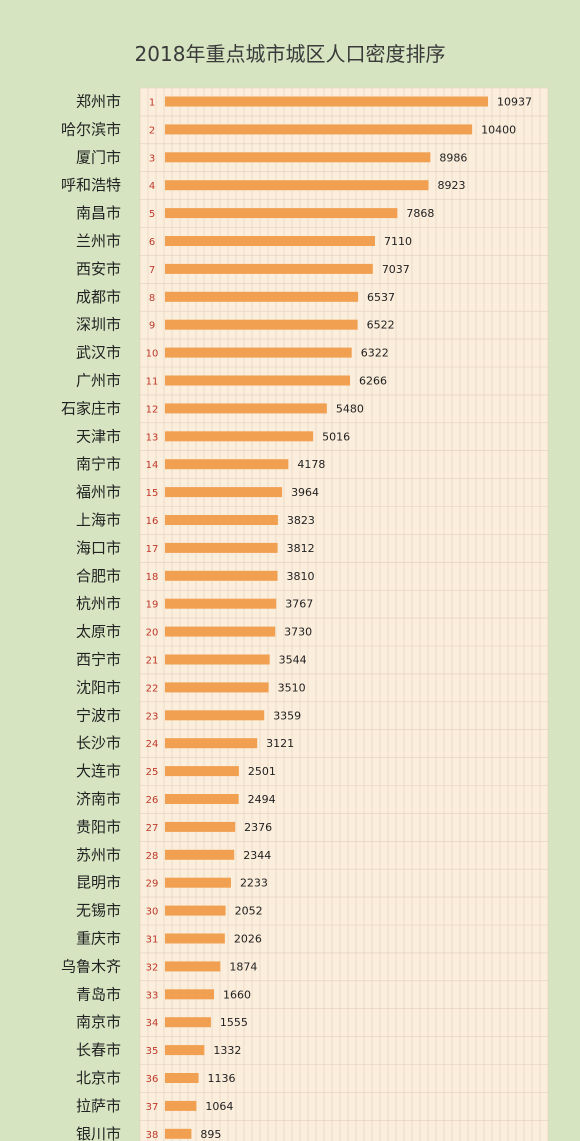  Describe the element at coordinates (262, 771) in the screenshot. I see `value-label: 2501` at that location.